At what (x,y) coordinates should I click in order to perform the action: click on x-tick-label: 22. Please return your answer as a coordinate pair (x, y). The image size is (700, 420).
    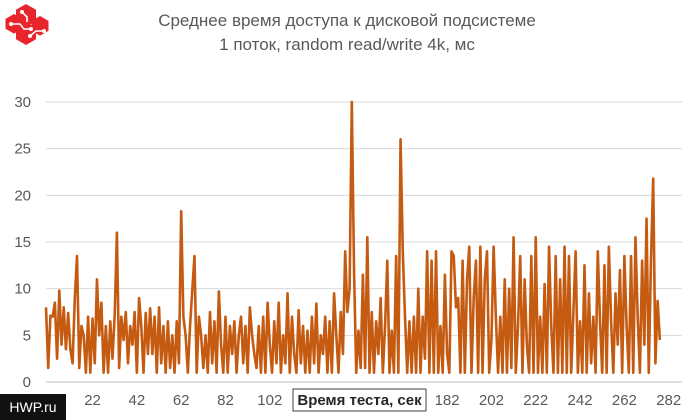
    Looking at the image, I should click on (92, 400).